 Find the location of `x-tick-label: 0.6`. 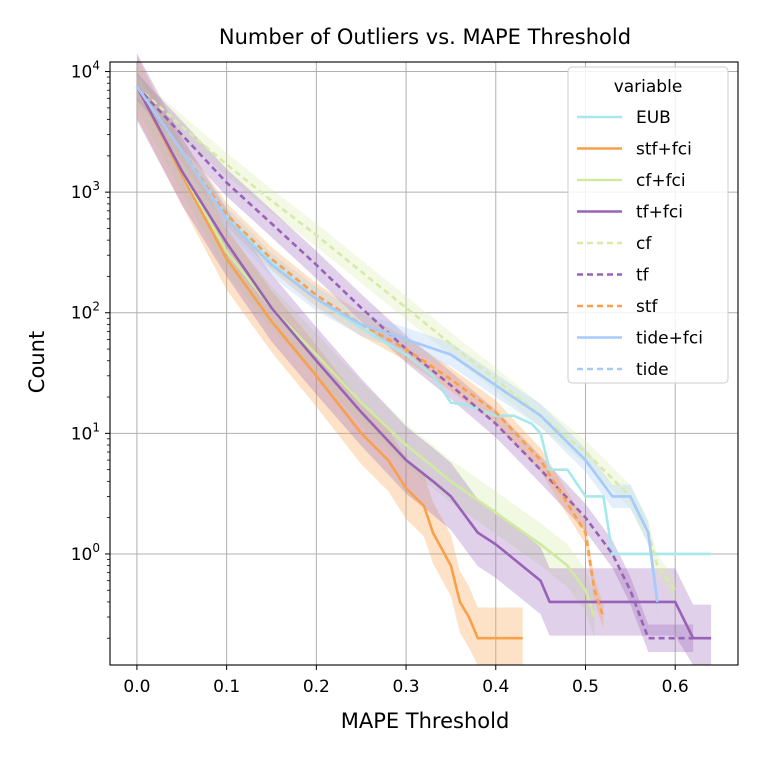

x-tick-label: 0.6 is located at coordinates (675, 687).